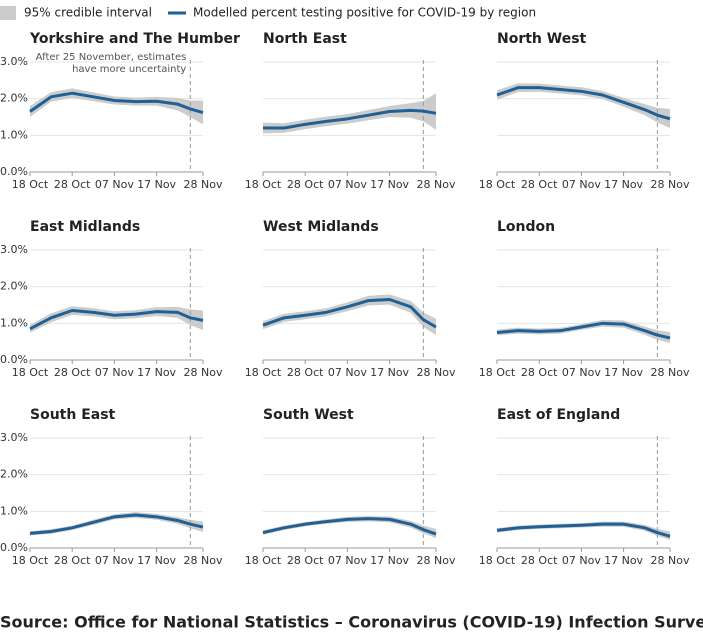 This screenshot has height=636, width=703. What do you see at coordinates (88, 13) in the screenshot?
I see `legend-band-label: 95% credible interval` at bounding box center [88, 13].